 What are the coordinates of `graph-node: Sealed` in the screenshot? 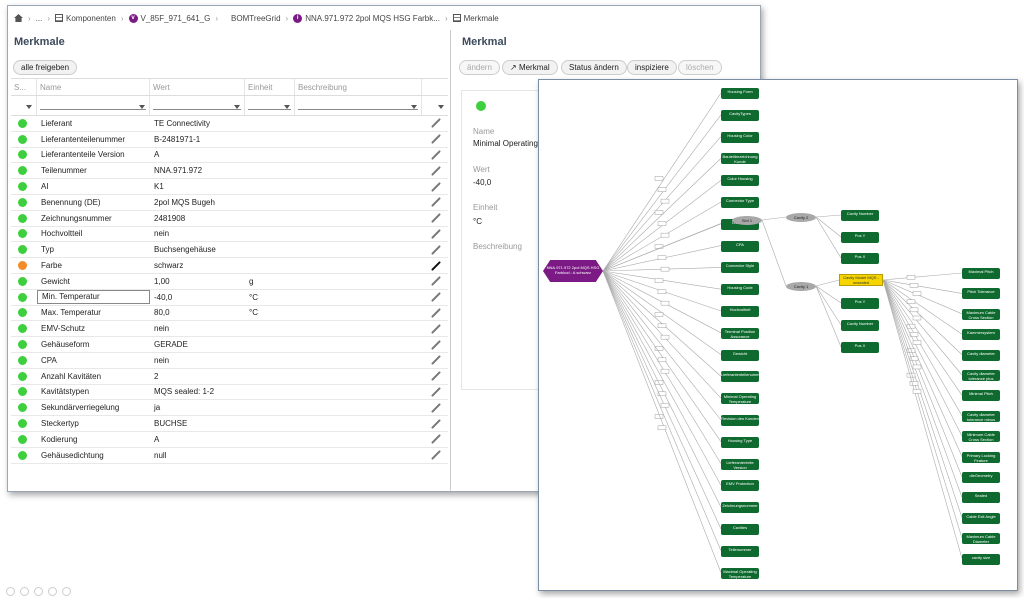 It's located at (981, 498).